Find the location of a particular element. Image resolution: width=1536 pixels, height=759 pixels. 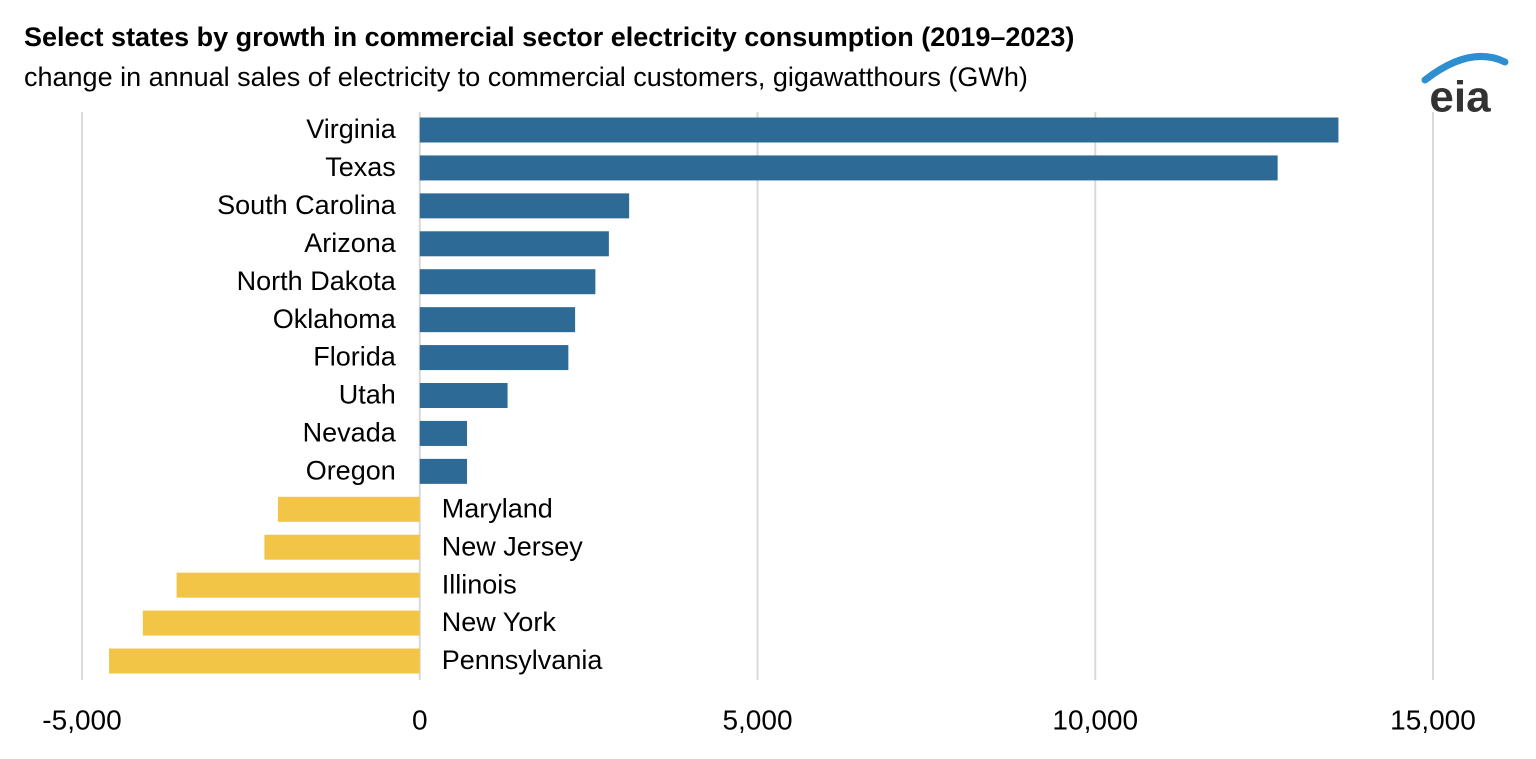

category-label: Florida is located at coordinates (355, 357).